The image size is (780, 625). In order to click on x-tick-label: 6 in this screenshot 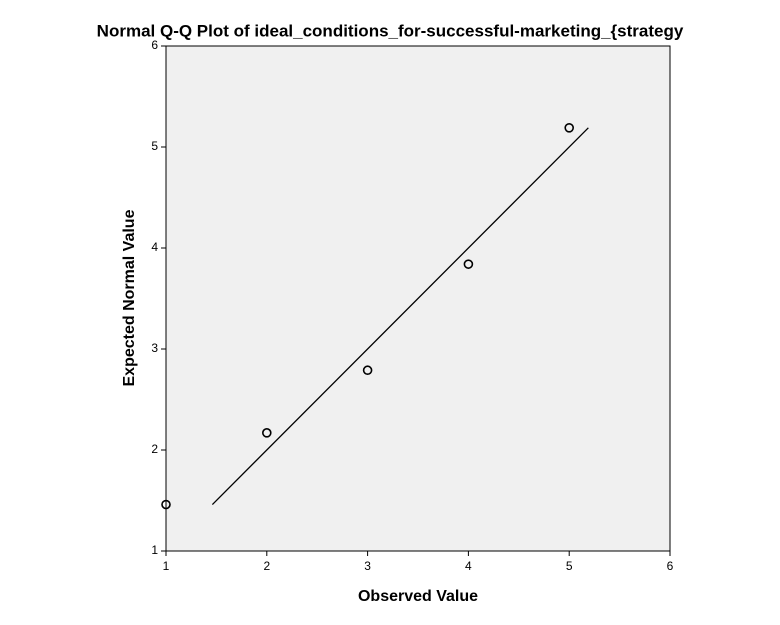, I will do `click(670, 566)`.